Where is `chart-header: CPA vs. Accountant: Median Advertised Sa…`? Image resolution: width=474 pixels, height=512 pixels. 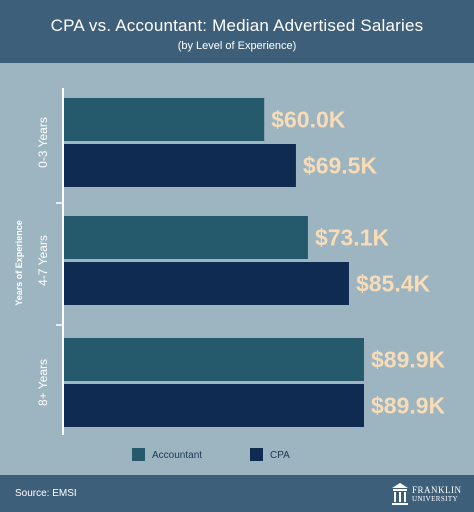 chart-header: CPA vs. Accountant: Median Advertised Sa… is located at coordinates (237, 30).